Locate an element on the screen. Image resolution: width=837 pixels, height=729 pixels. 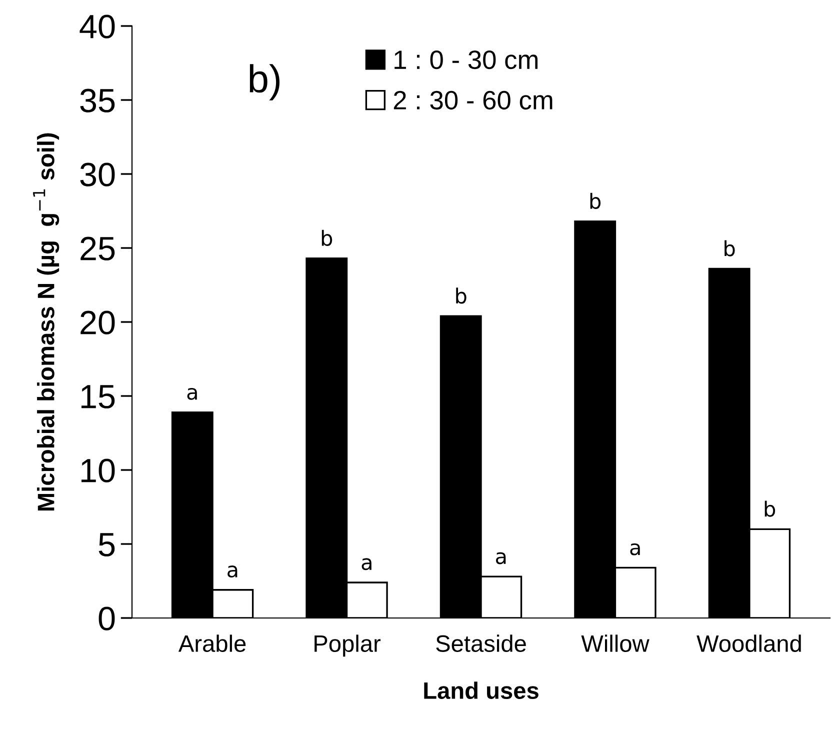
x-tick-label: Setaside is located at coordinates (481, 643).